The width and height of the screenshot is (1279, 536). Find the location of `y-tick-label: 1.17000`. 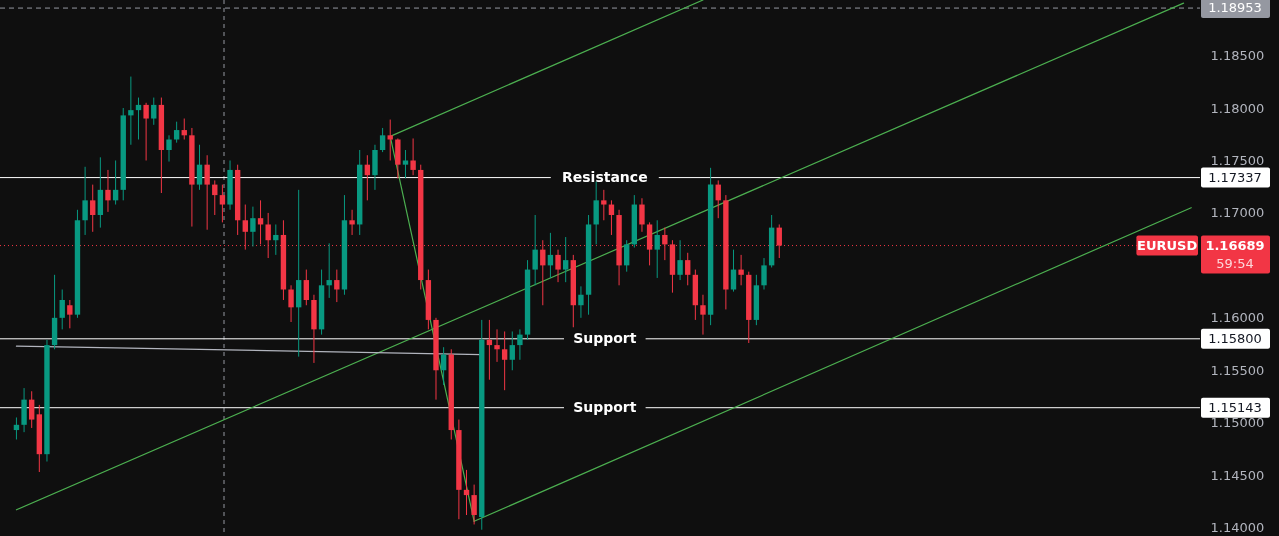

y-tick-label: 1.17000 is located at coordinates (1237, 213).